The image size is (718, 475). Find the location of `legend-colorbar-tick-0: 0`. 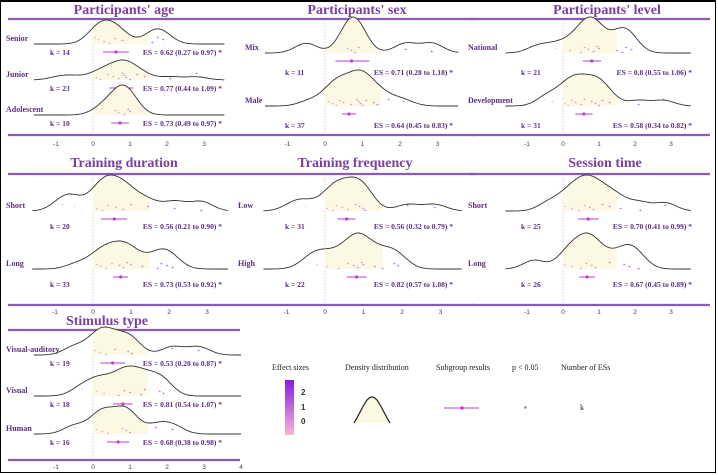

legend-colorbar-tick-0: 0 is located at coordinates (303, 421).